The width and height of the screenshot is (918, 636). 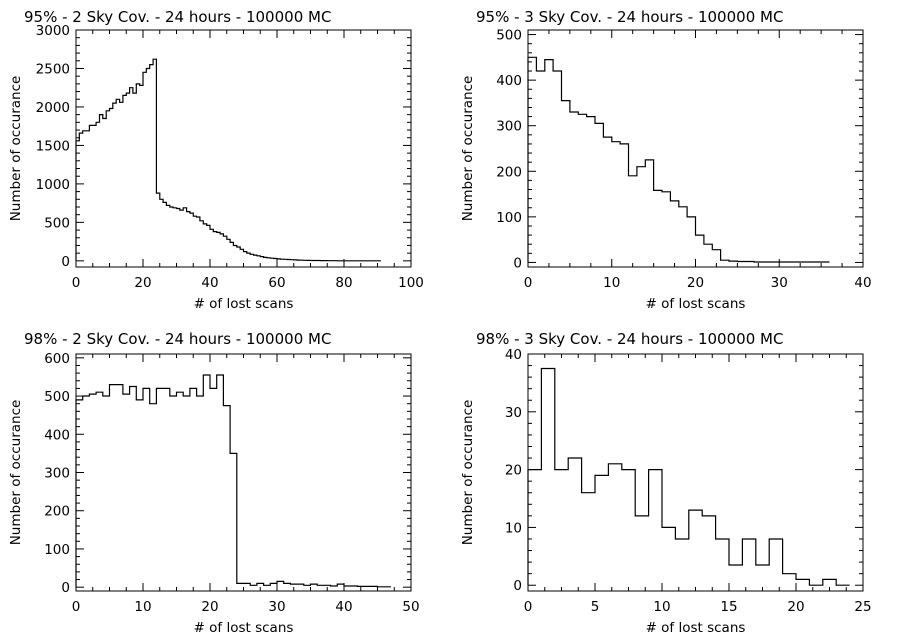 What do you see at coordinates (468, 473) in the screenshot?
I see `panel-4-ylabel: Number of occurance` at bounding box center [468, 473].